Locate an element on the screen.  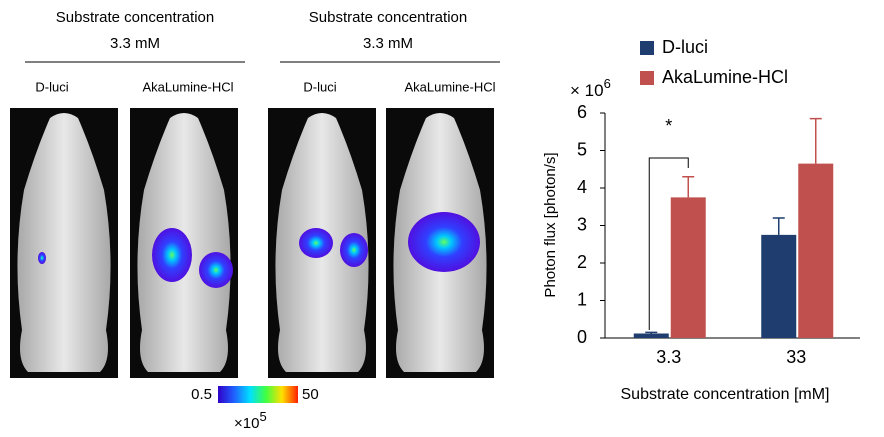
x-axis-label: Substrate concentration [mM] is located at coordinates (725, 394).